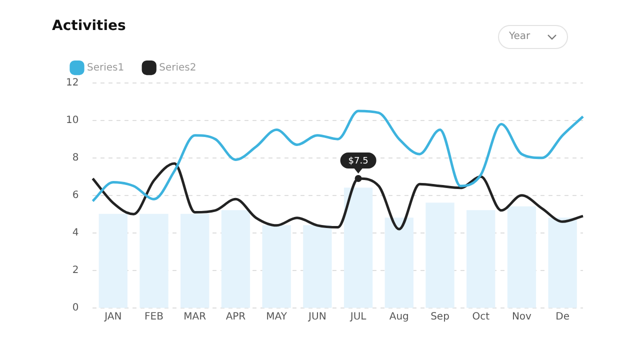 This screenshot has height=360, width=641. What do you see at coordinates (105, 68) in the screenshot?
I see `legend-label: Series1` at bounding box center [105, 68].